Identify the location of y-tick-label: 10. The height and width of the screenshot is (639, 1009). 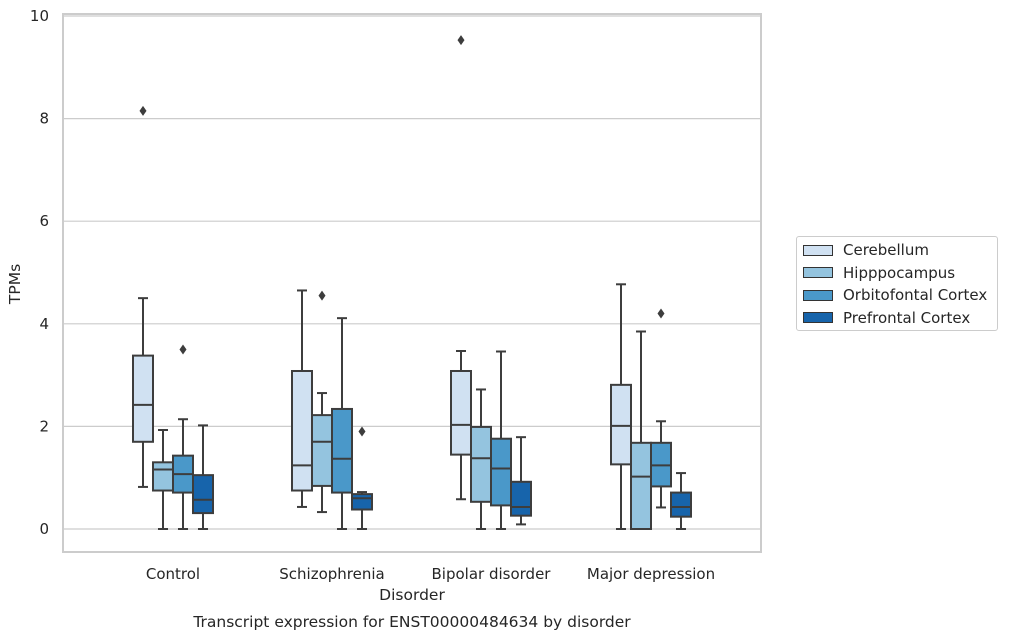
(39, 16).